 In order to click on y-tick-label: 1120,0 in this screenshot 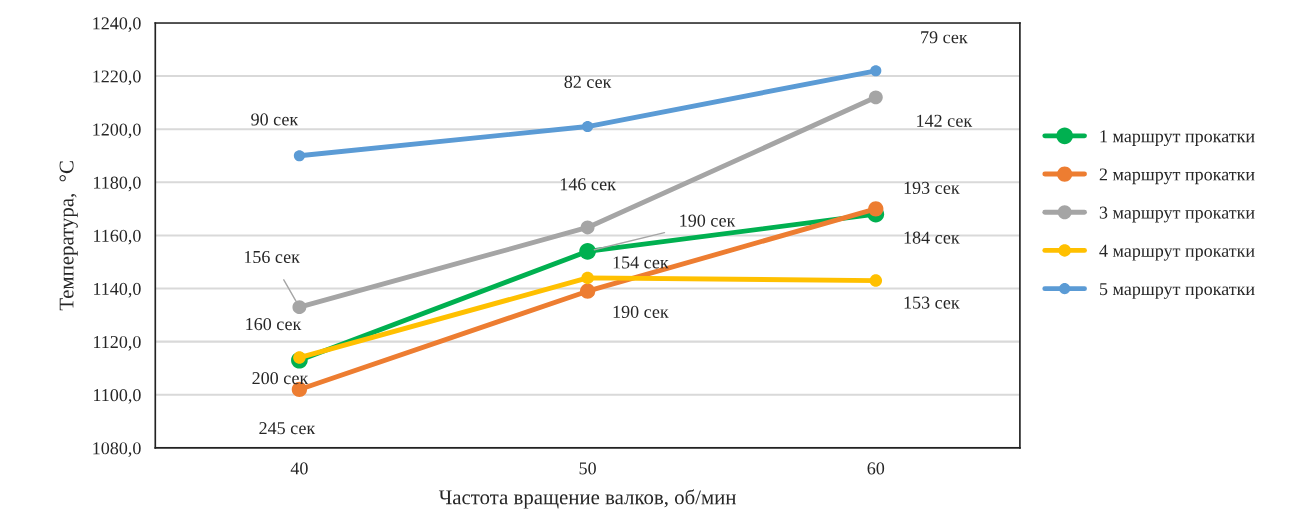, I will do `click(117, 343)`.